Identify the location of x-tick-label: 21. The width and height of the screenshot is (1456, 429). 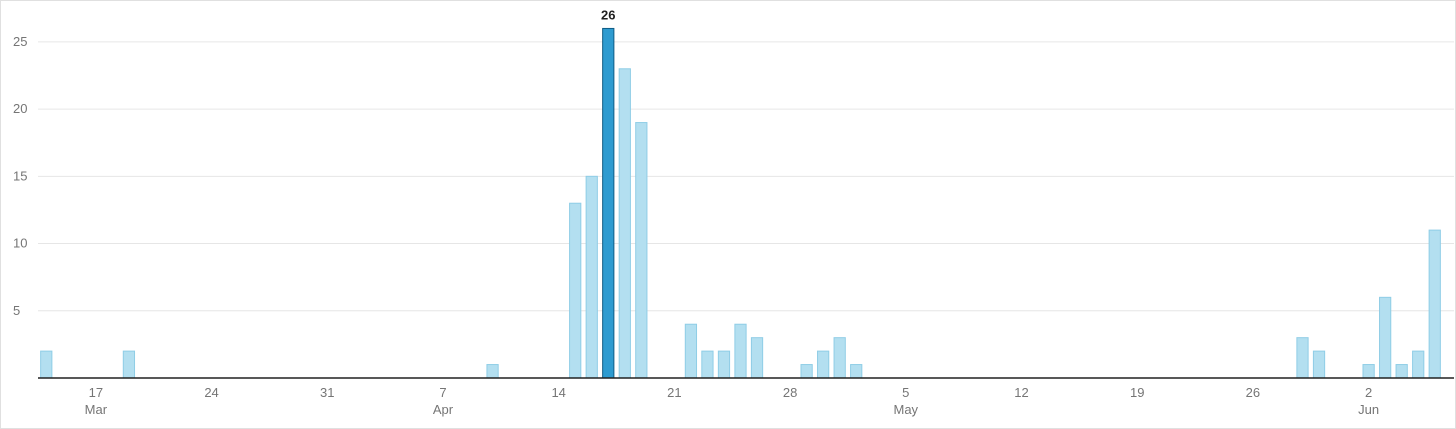
(674, 392).